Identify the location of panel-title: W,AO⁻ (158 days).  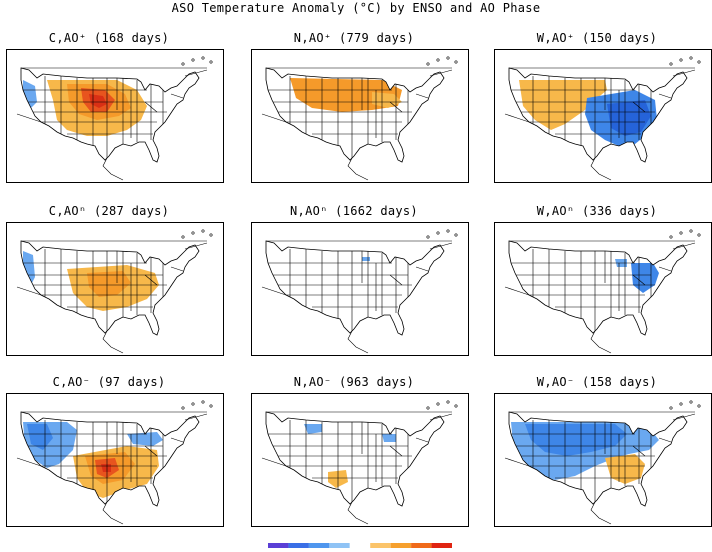
(597, 382).